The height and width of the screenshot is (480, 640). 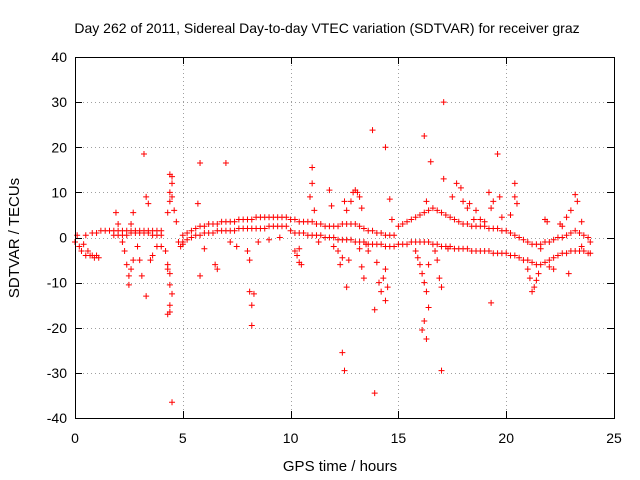 I want to click on y-tick-label: 0, so click(x=63, y=238).